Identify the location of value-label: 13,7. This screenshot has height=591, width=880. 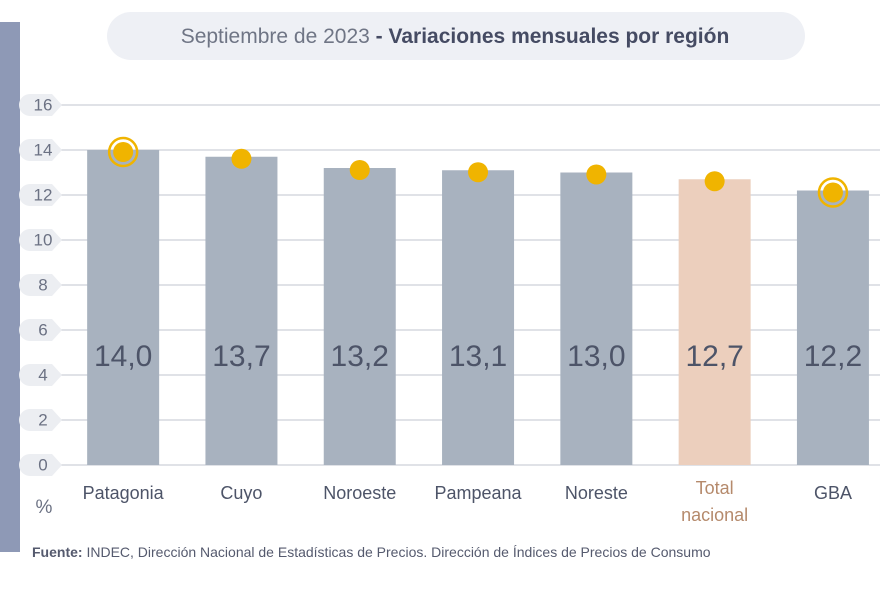
(241, 356).